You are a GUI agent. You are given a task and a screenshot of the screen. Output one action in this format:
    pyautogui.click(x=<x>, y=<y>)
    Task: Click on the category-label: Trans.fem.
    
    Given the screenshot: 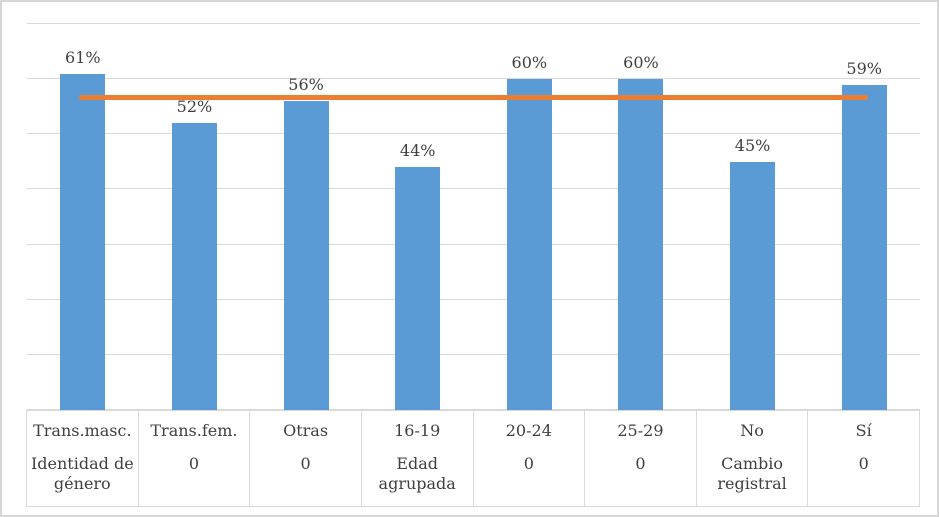 What is the action you would take?
    pyautogui.click(x=194, y=430)
    